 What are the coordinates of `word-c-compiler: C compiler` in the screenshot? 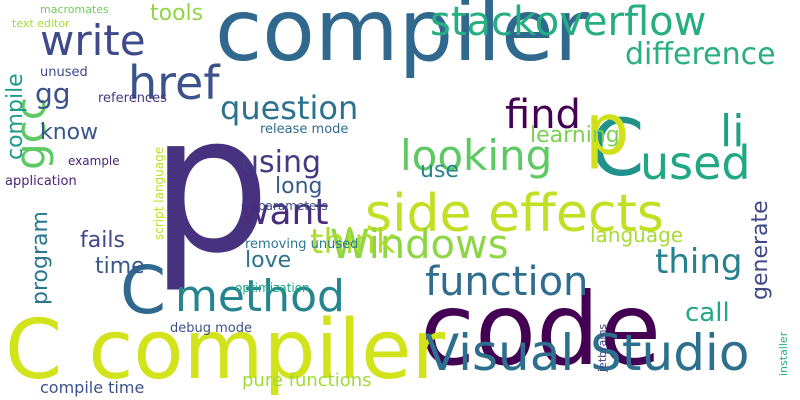 It's located at (225, 350).